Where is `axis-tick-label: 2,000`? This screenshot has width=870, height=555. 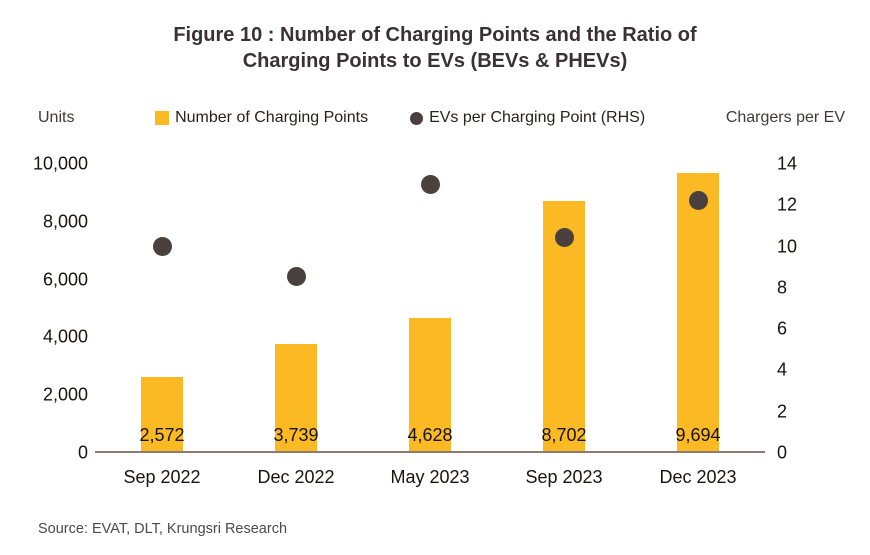
axis-tick-label: 2,000 is located at coordinates (65, 394).